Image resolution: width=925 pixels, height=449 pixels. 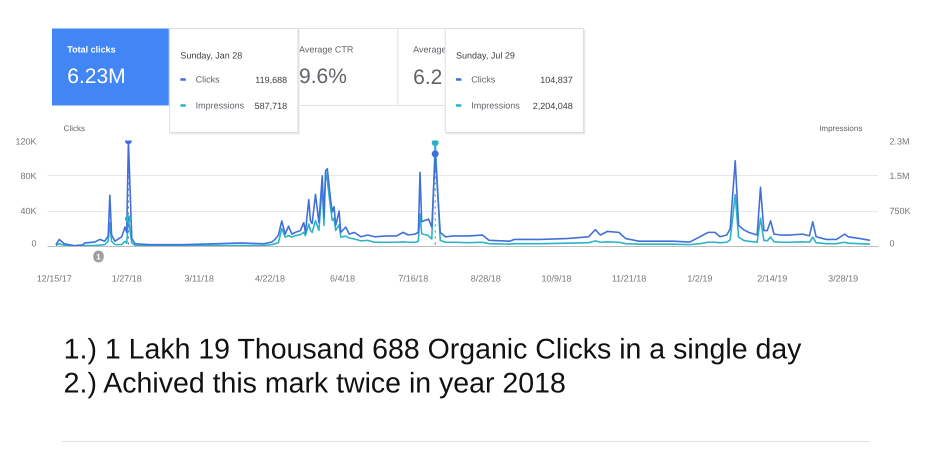 I want to click on y-axis-title: Clicks, so click(x=75, y=128).